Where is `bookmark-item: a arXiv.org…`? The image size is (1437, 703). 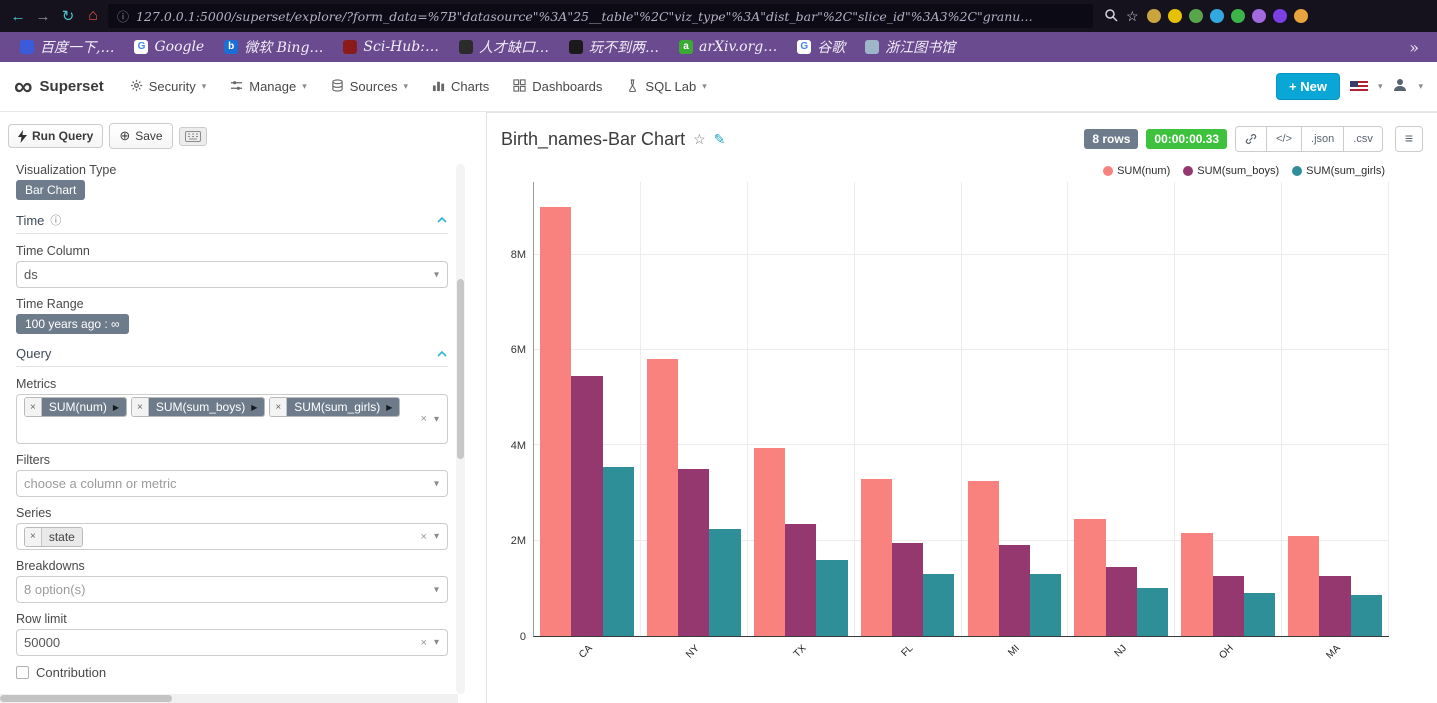
bookmark-item: a arXiv.org… is located at coordinates (728, 47).